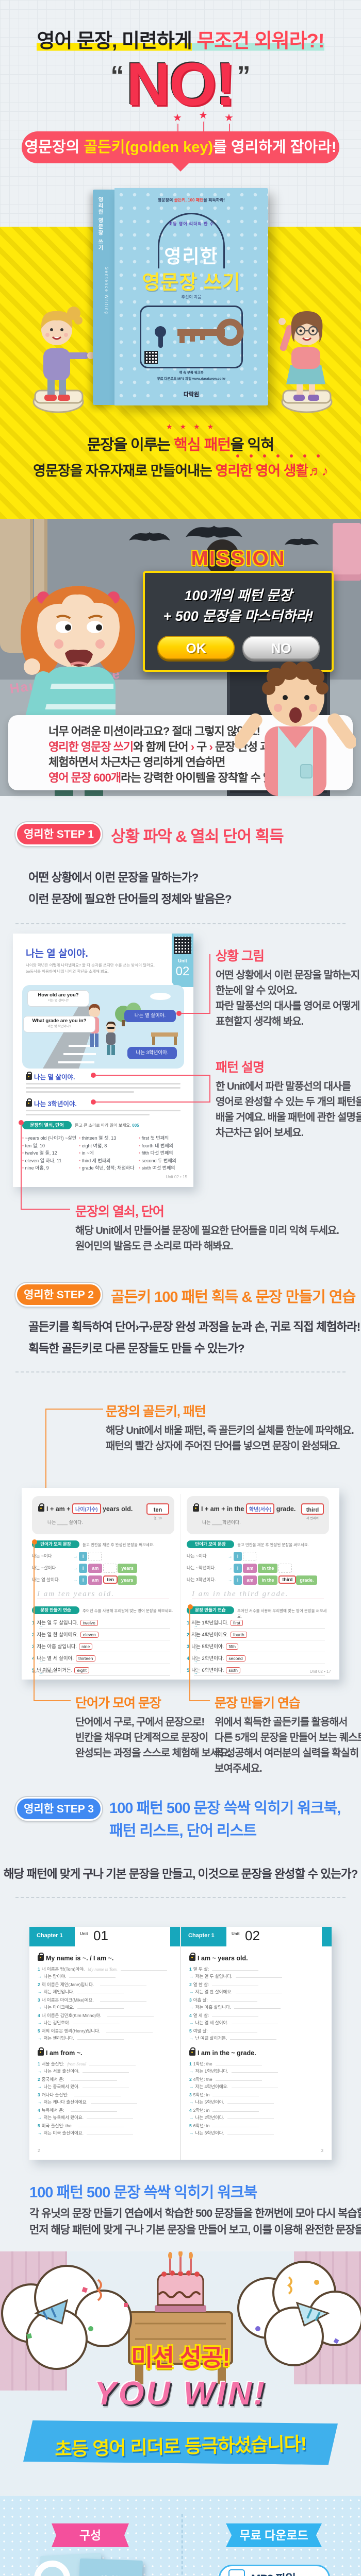 The width and height of the screenshot is (361, 2576). Describe the element at coordinates (218, 1957) in the screenshot. I see `wb-section-title: I am ~ years old.` at that location.